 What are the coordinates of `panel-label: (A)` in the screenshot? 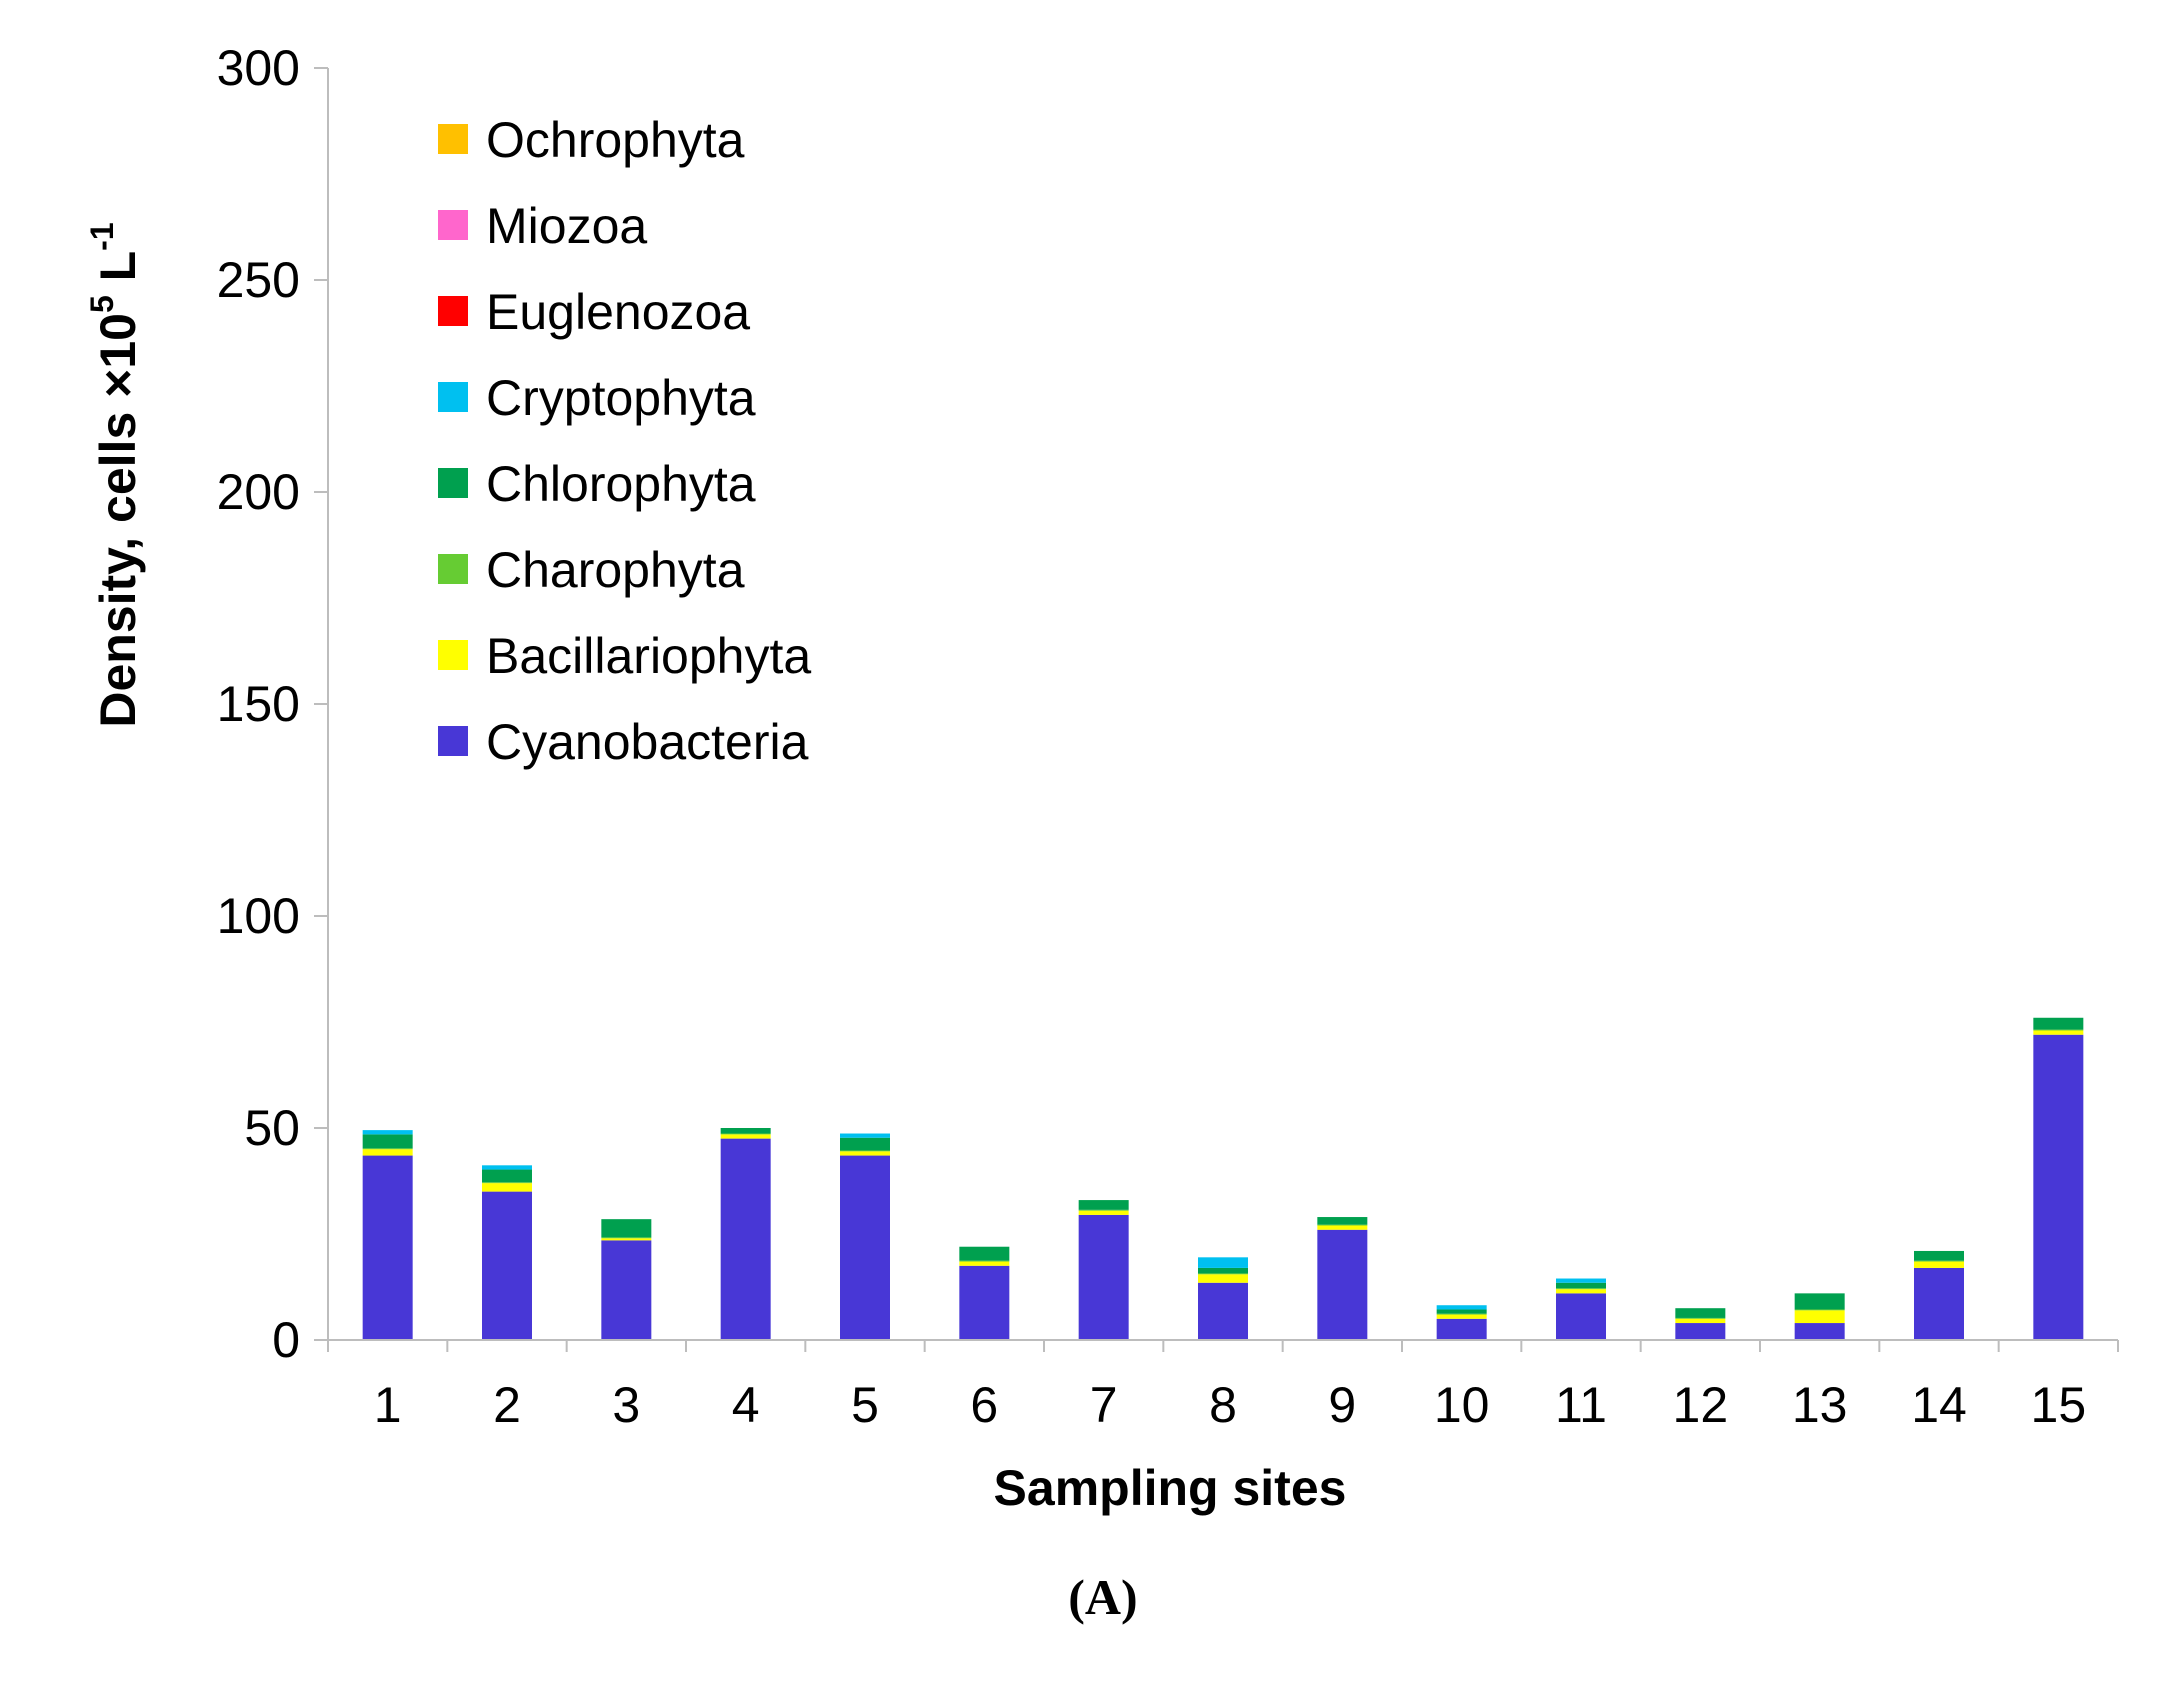 It's located at (1102, 1597).